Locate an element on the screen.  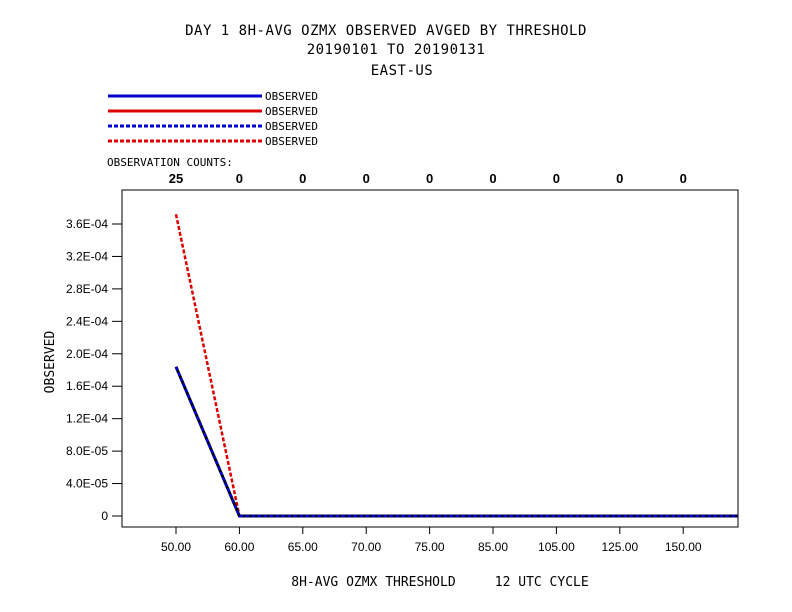
y-tick-label-7: 2.8E-04 is located at coordinates (87, 289).